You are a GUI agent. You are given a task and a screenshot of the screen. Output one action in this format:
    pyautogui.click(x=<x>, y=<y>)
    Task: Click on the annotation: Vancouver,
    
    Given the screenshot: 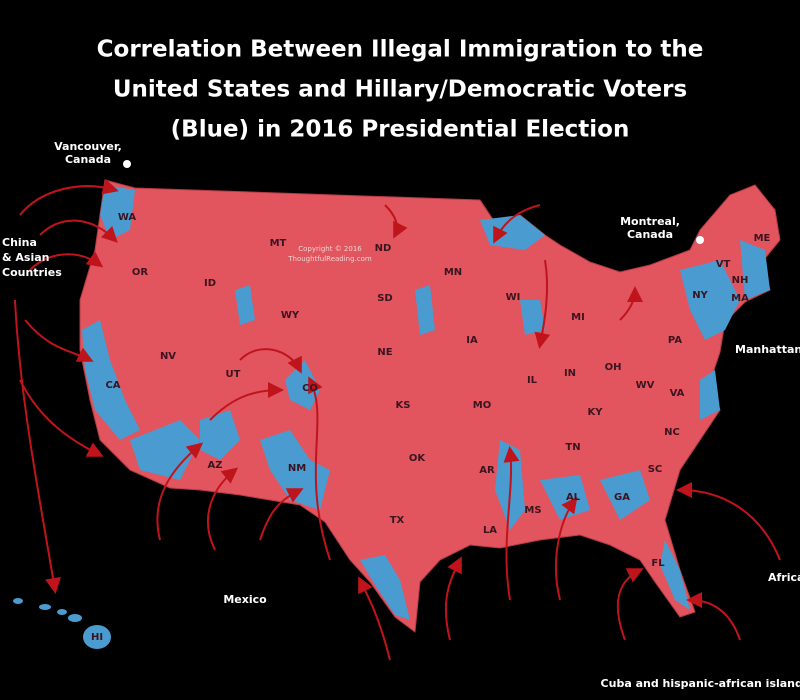 What is the action you would take?
    pyautogui.click(x=88, y=146)
    